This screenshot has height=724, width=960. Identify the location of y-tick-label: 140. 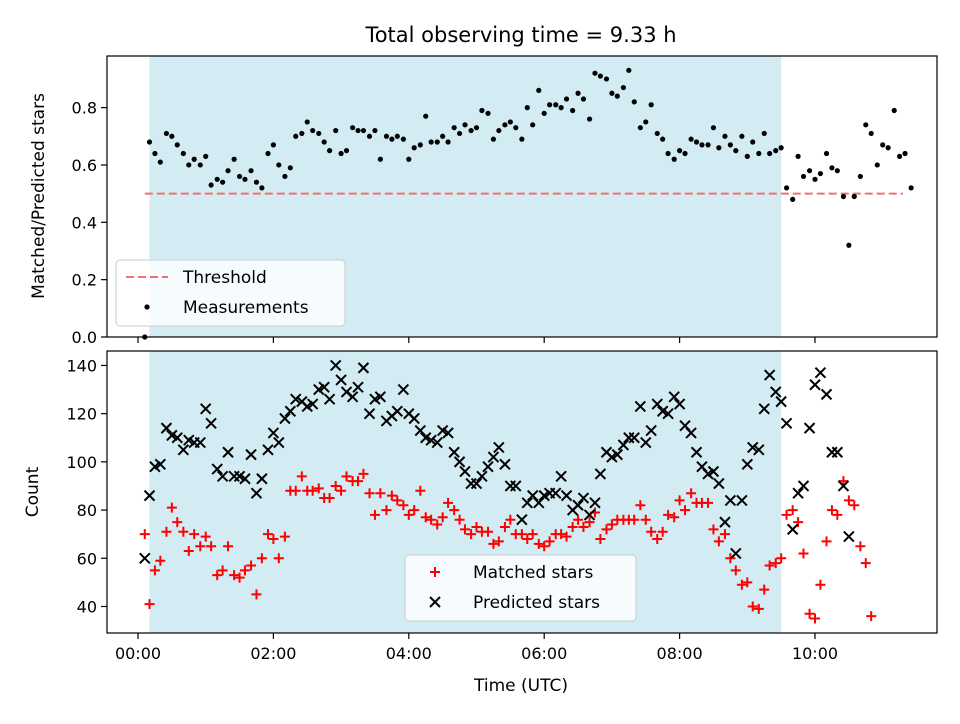
(81, 365).